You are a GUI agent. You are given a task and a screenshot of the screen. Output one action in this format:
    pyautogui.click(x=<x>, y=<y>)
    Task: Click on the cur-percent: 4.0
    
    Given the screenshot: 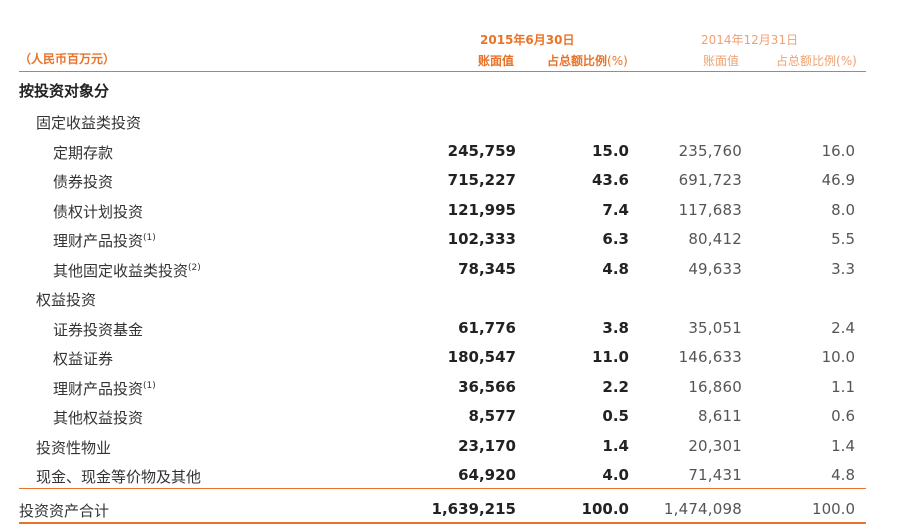 What is the action you would take?
    pyautogui.click(x=615, y=475)
    